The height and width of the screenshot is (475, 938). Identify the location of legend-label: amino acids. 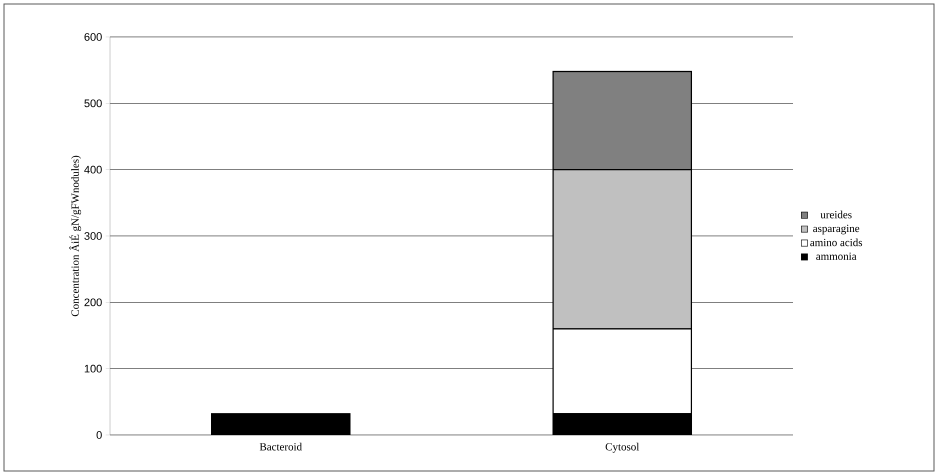
(836, 242).